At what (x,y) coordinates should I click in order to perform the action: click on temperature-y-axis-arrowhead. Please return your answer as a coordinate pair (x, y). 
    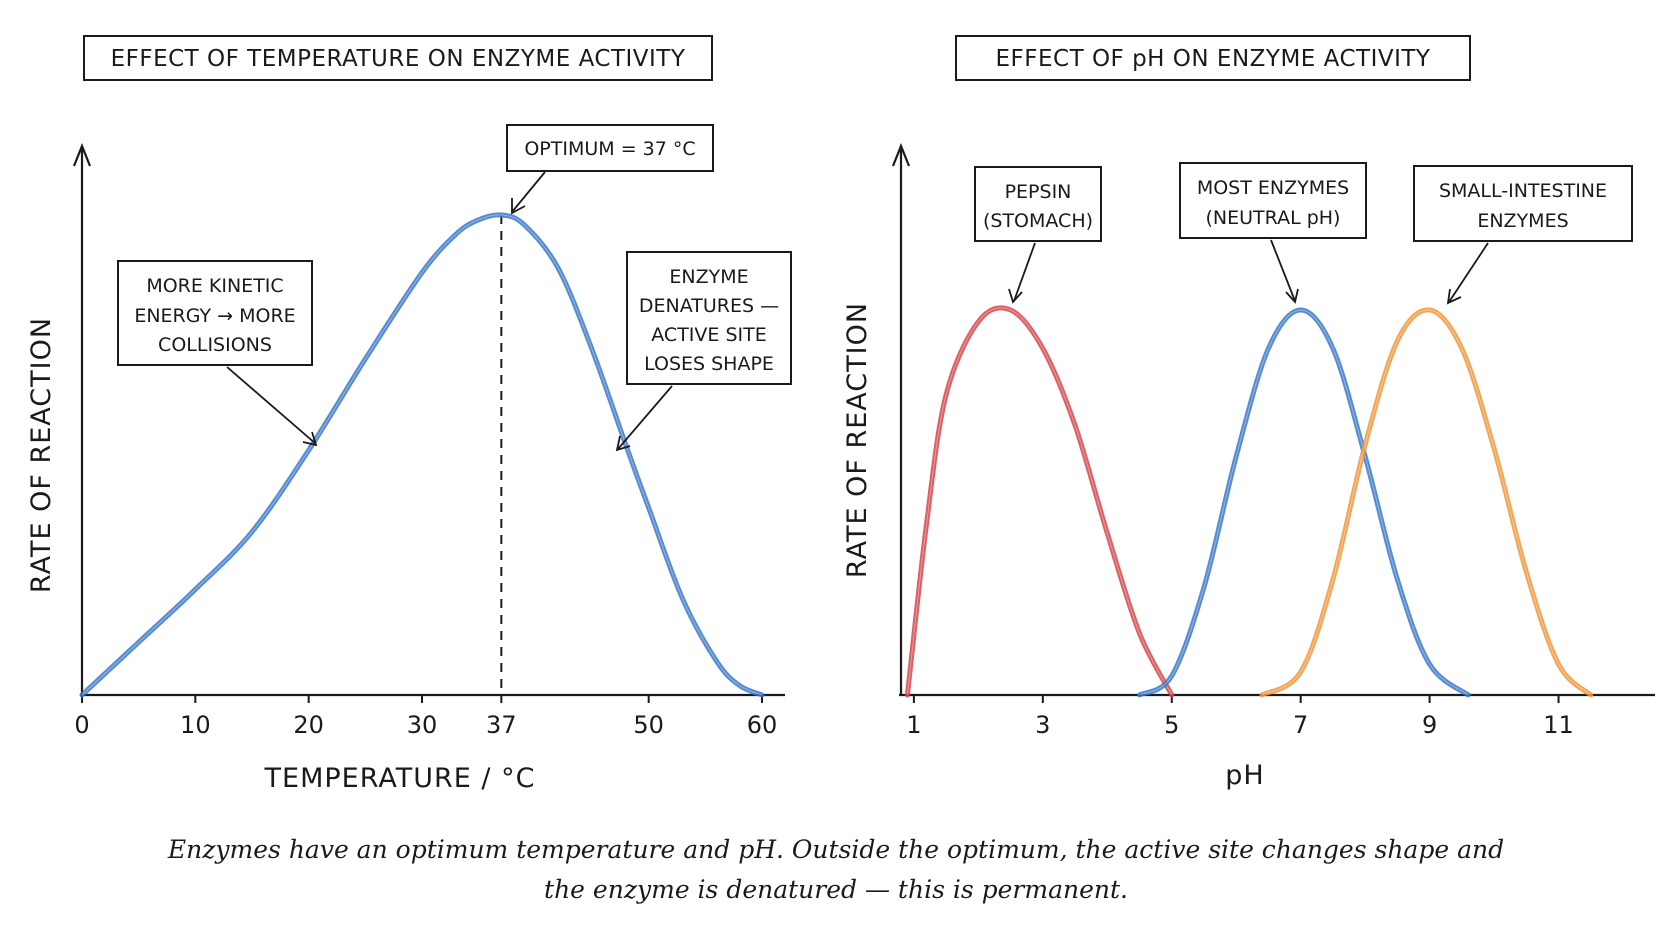
    Looking at the image, I should click on (82, 155).